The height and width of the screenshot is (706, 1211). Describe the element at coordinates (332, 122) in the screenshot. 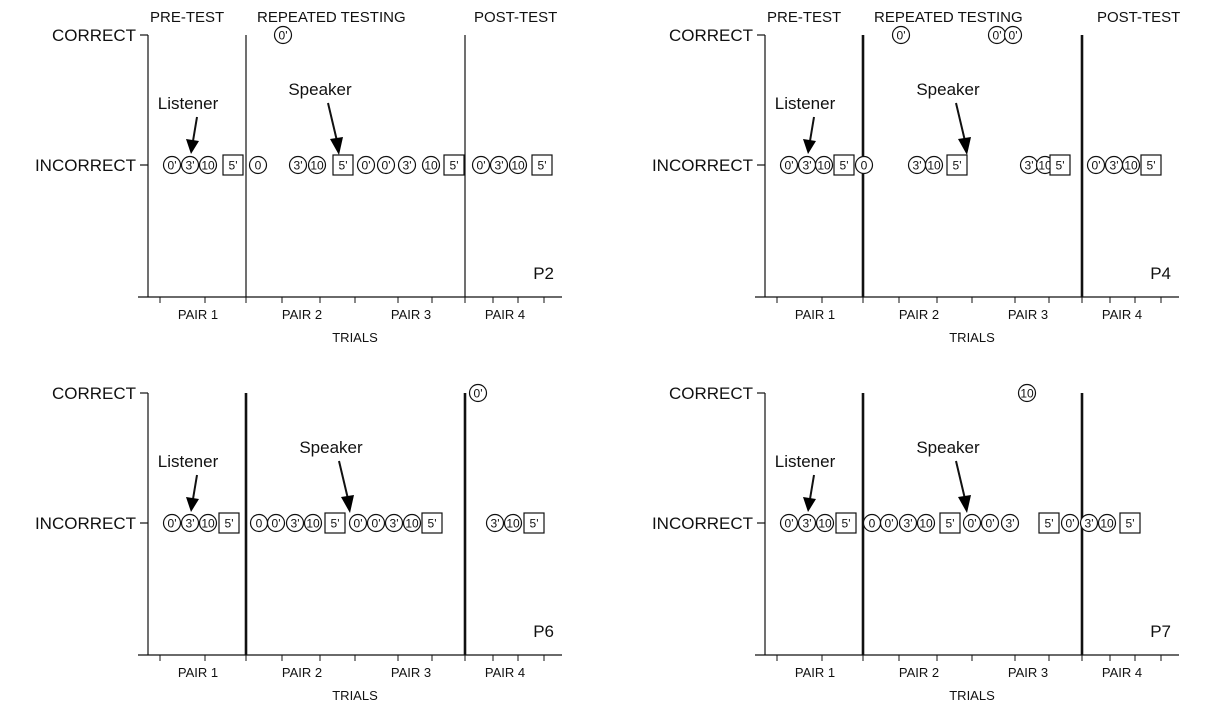

I see `speaker-arrow-shaft` at that location.